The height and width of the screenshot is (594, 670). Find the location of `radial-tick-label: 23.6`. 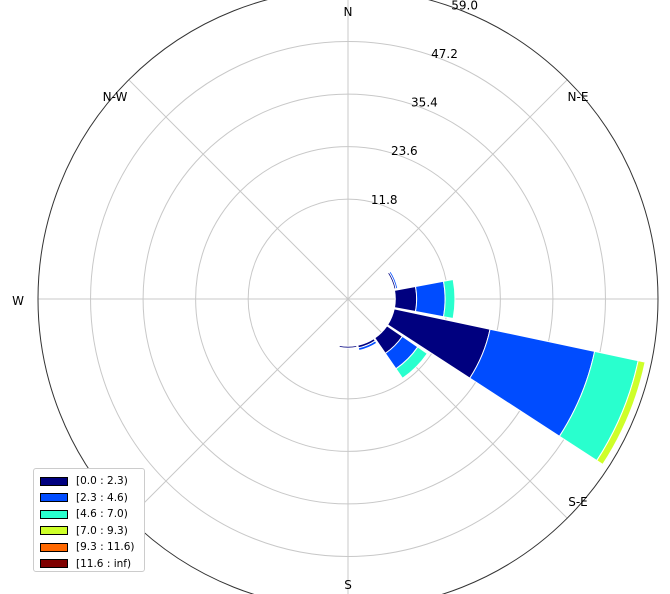

radial-tick-label: 23.6 is located at coordinates (404, 151).